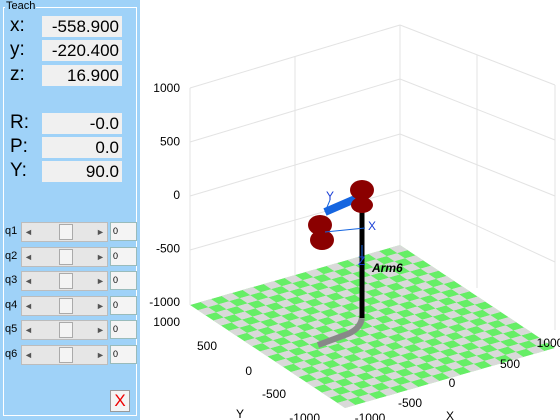 Image resolution: width=560 pixels, height=420 pixels. What do you see at coordinates (372, 226) in the screenshot?
I see `frame-label: X` at bounding box center [372, 226].